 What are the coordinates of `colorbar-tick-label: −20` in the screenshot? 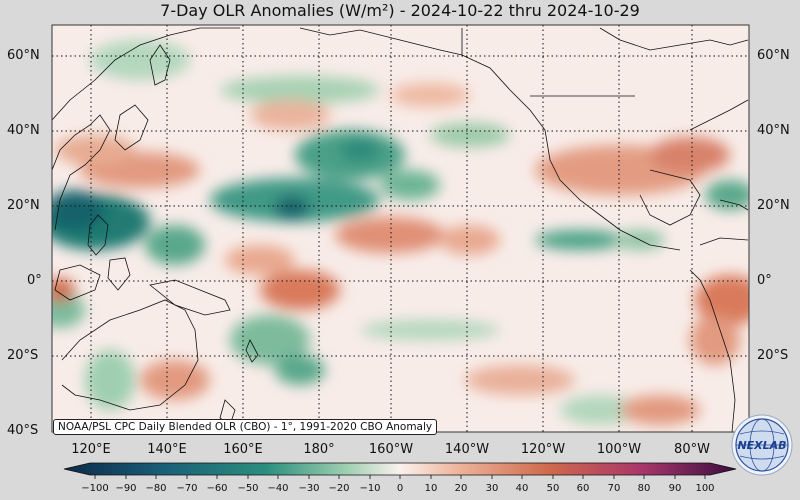 It's located at (339, 488).